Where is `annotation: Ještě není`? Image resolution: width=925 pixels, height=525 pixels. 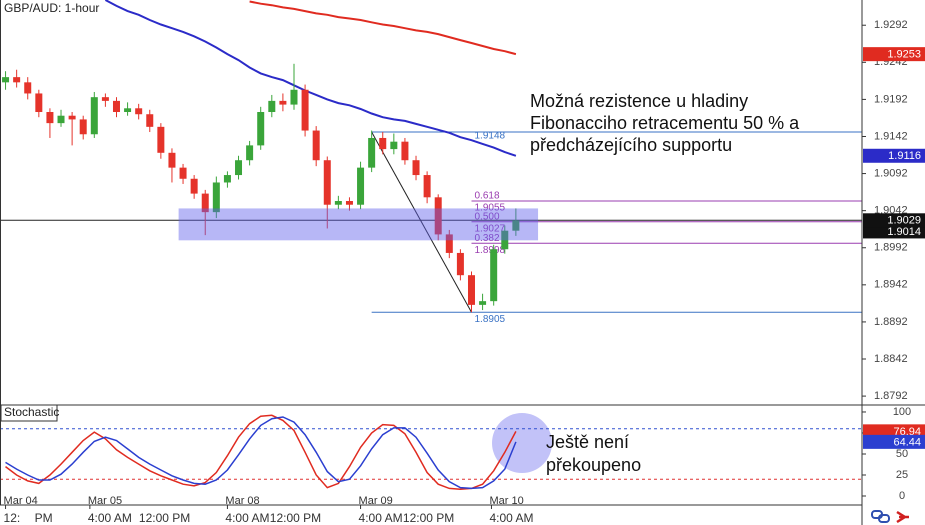 annotation: Ještě není is located at coordinates (587, 442).